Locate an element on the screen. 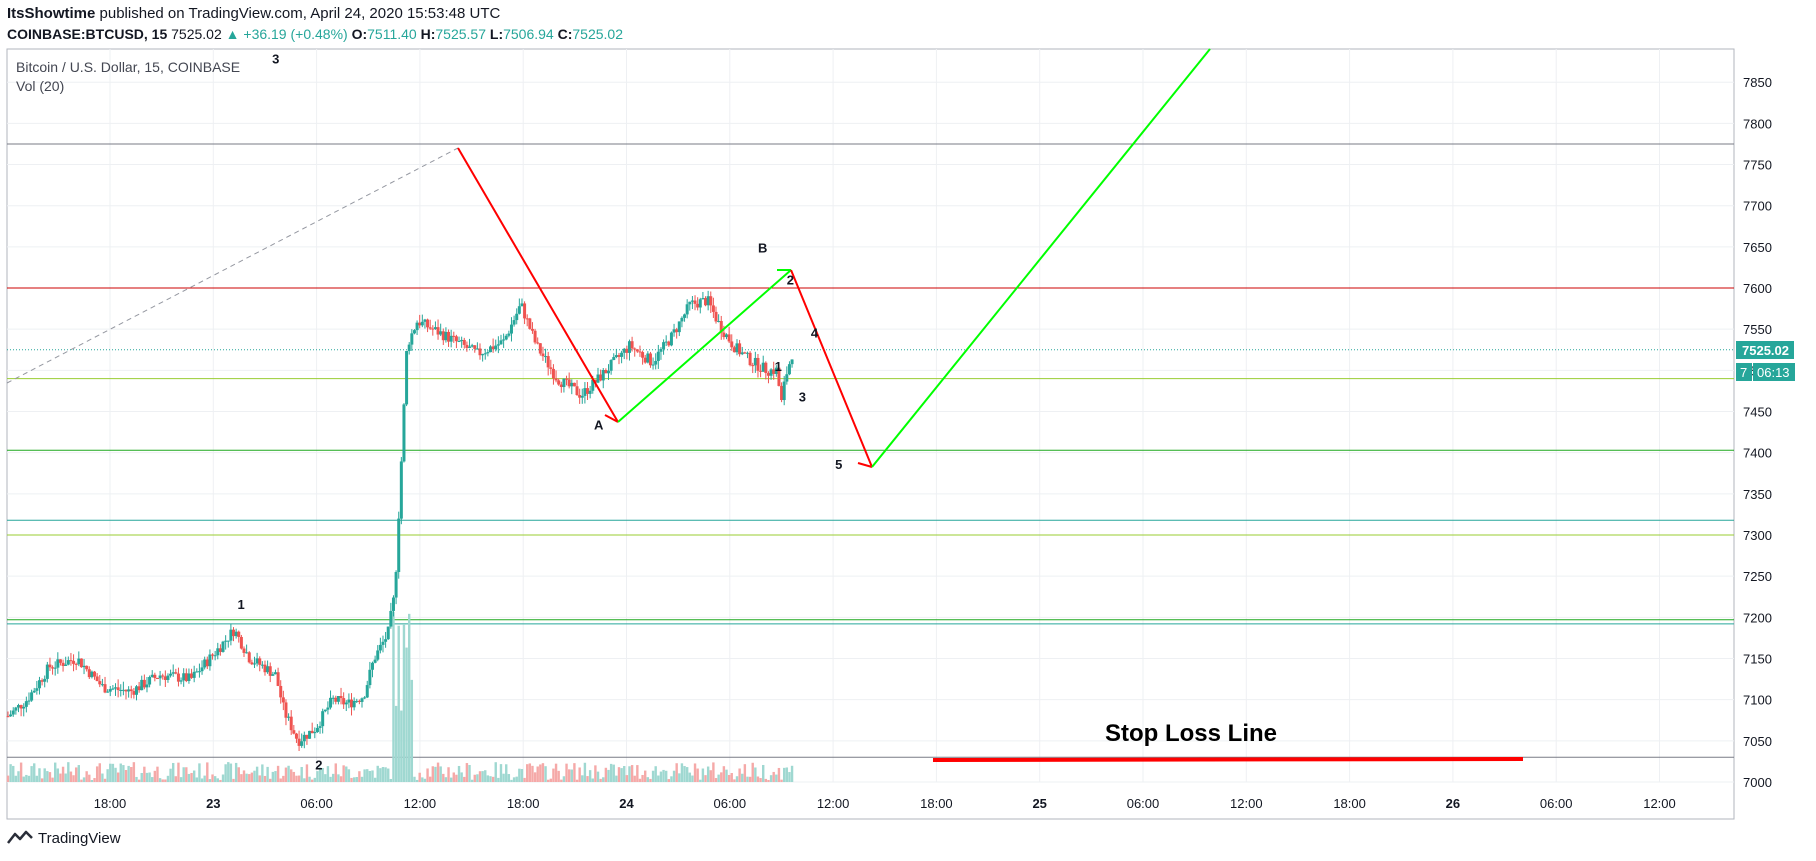 The height and width of the screenshot is (861, 1816). tradingview-footer: TradingView is located at coordinates (63, 838).